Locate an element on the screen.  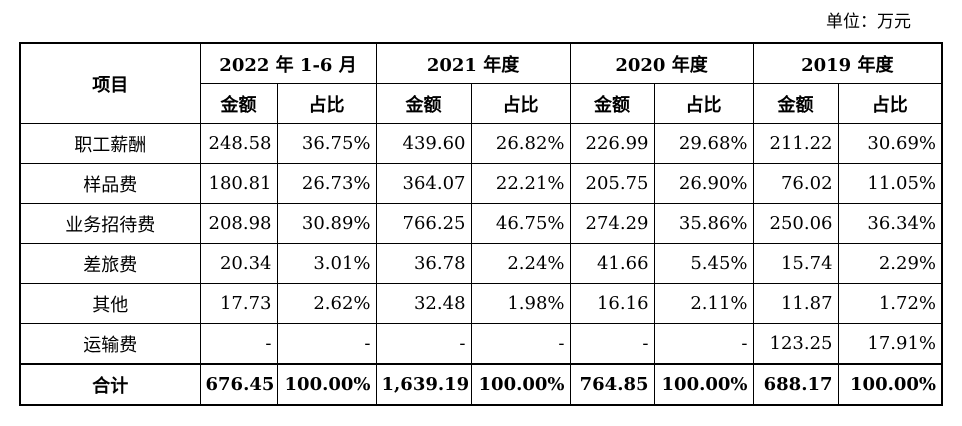
ratio-cell: 36.34% is located at coordinates (890, 223).